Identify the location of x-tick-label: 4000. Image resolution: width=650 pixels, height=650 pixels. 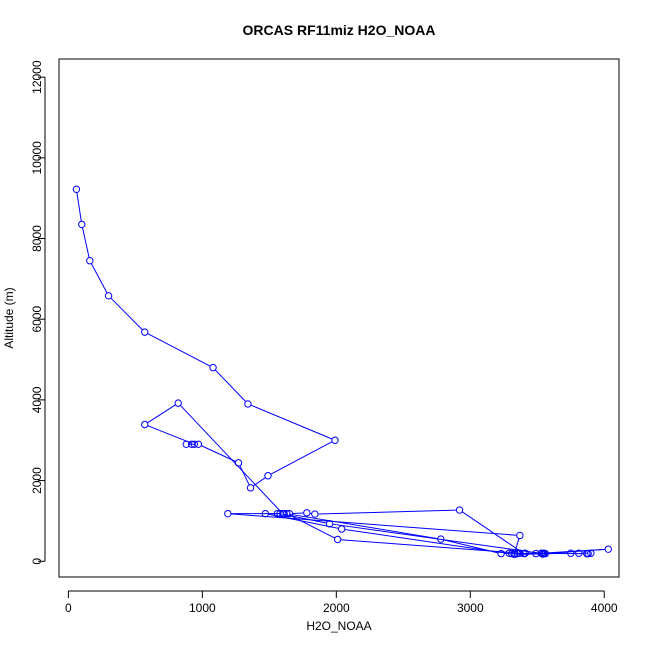
(604, 608).